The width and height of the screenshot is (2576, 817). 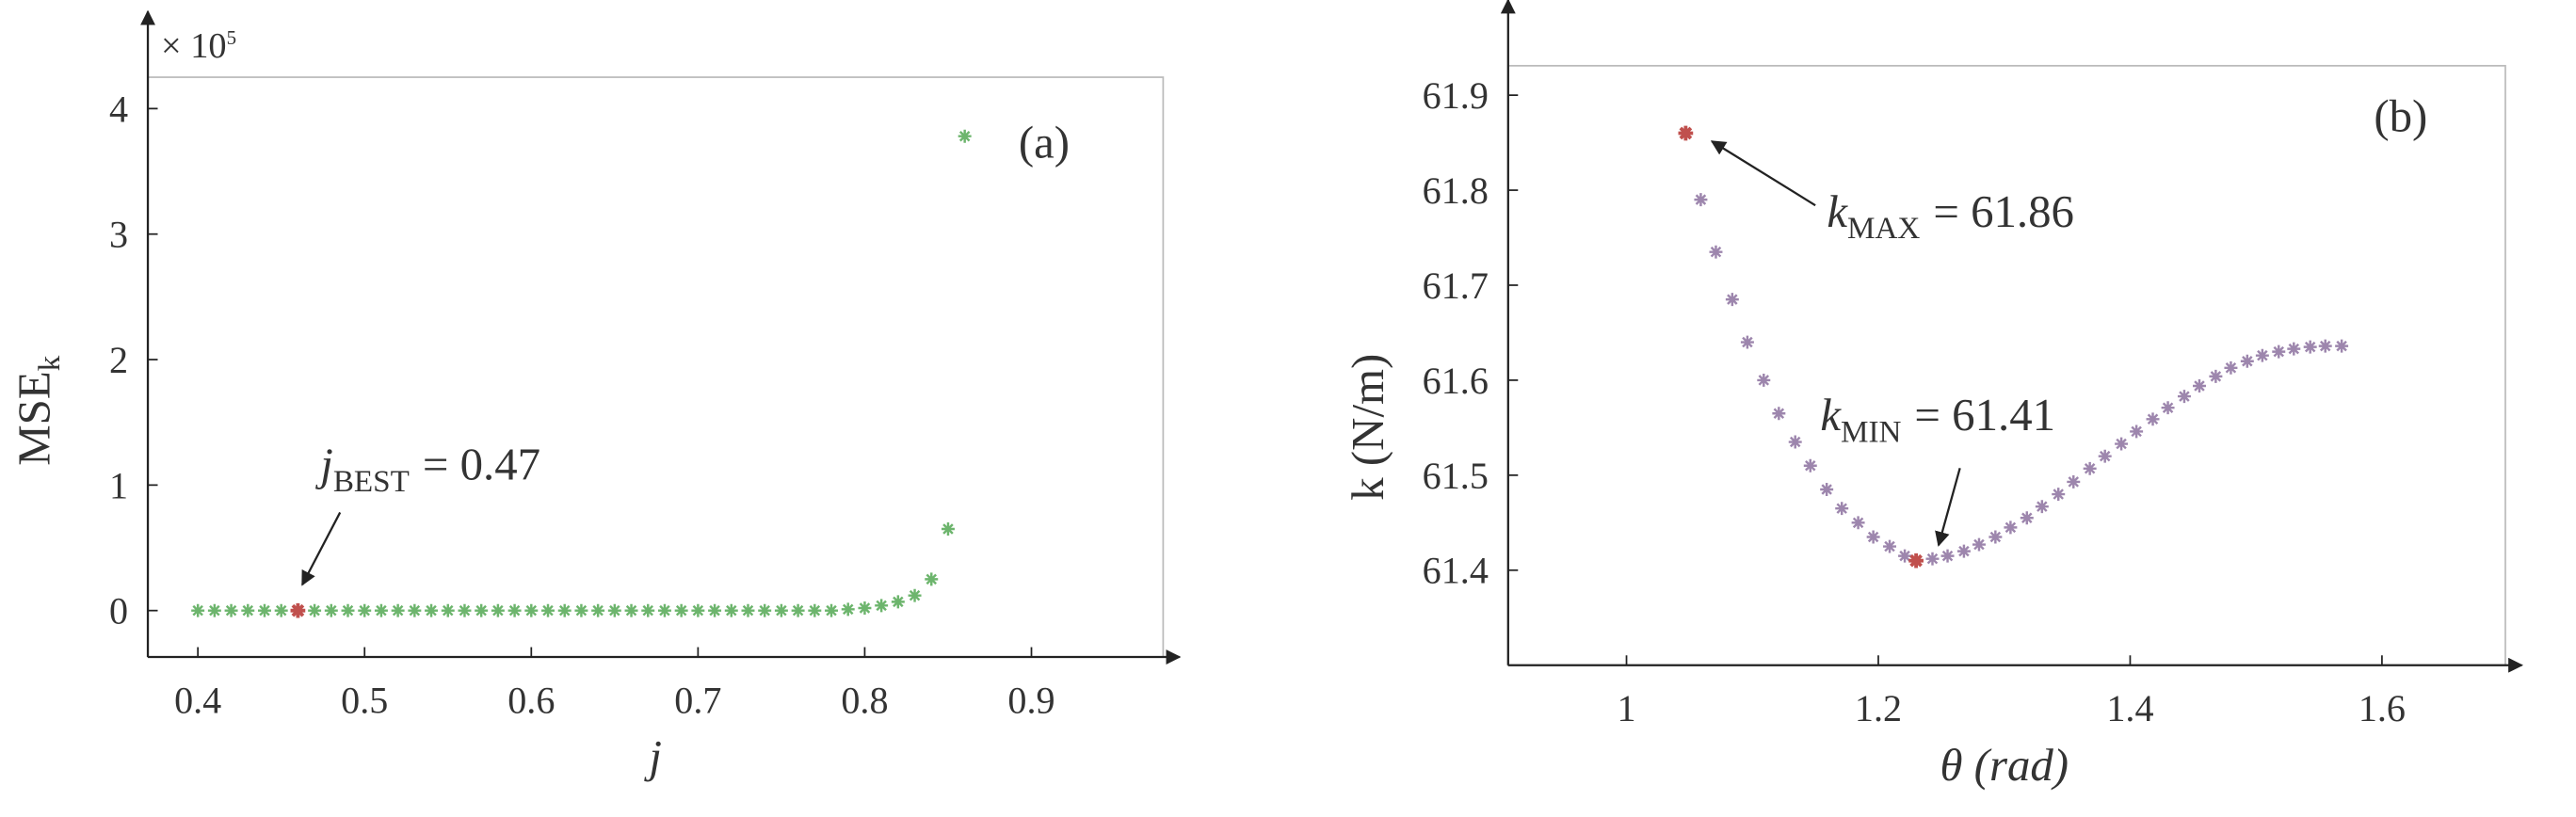 I want to click on annotation-symbol: j, so click(x=323, y=464).